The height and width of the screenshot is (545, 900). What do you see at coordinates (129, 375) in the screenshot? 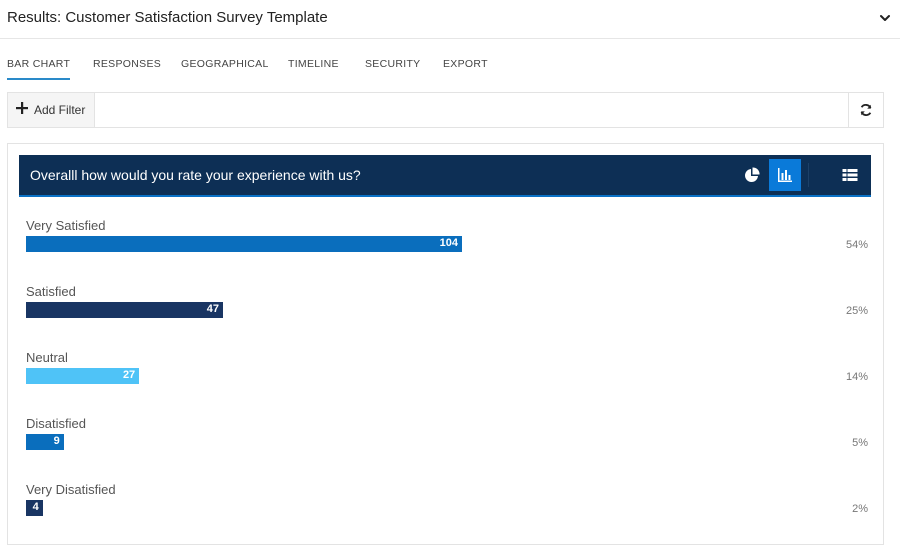
I see `bar-value-label: 27` at bounding box center [129, 375].